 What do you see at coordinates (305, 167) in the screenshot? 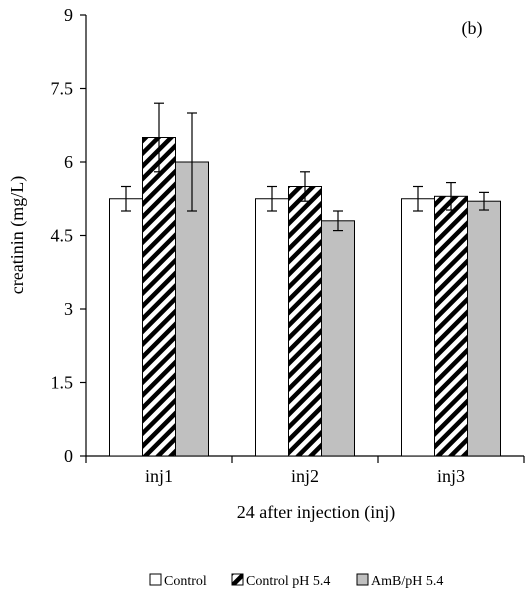
I see `error-bars` at bounding box center [305, 167].